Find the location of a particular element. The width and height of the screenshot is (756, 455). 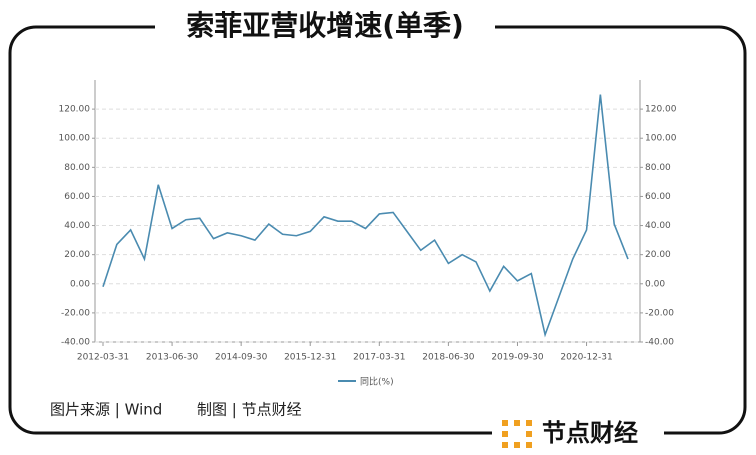

y2-tick-label: 60.00 is located at coordinates (658, 197).